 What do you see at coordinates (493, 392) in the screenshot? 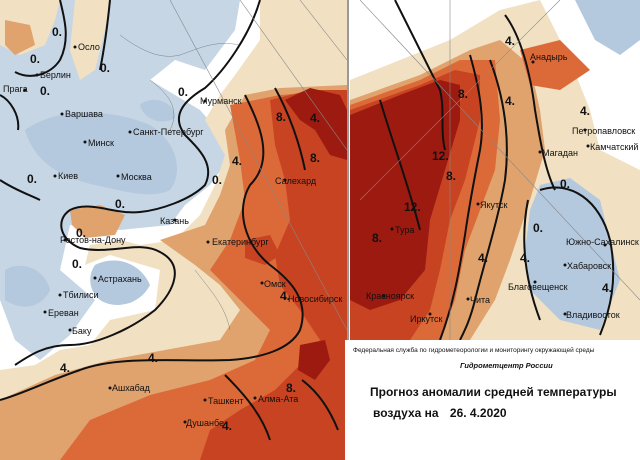
I see `forecast-title: Прогноз аномалии средней температуры` at bounding box center [493, 392].